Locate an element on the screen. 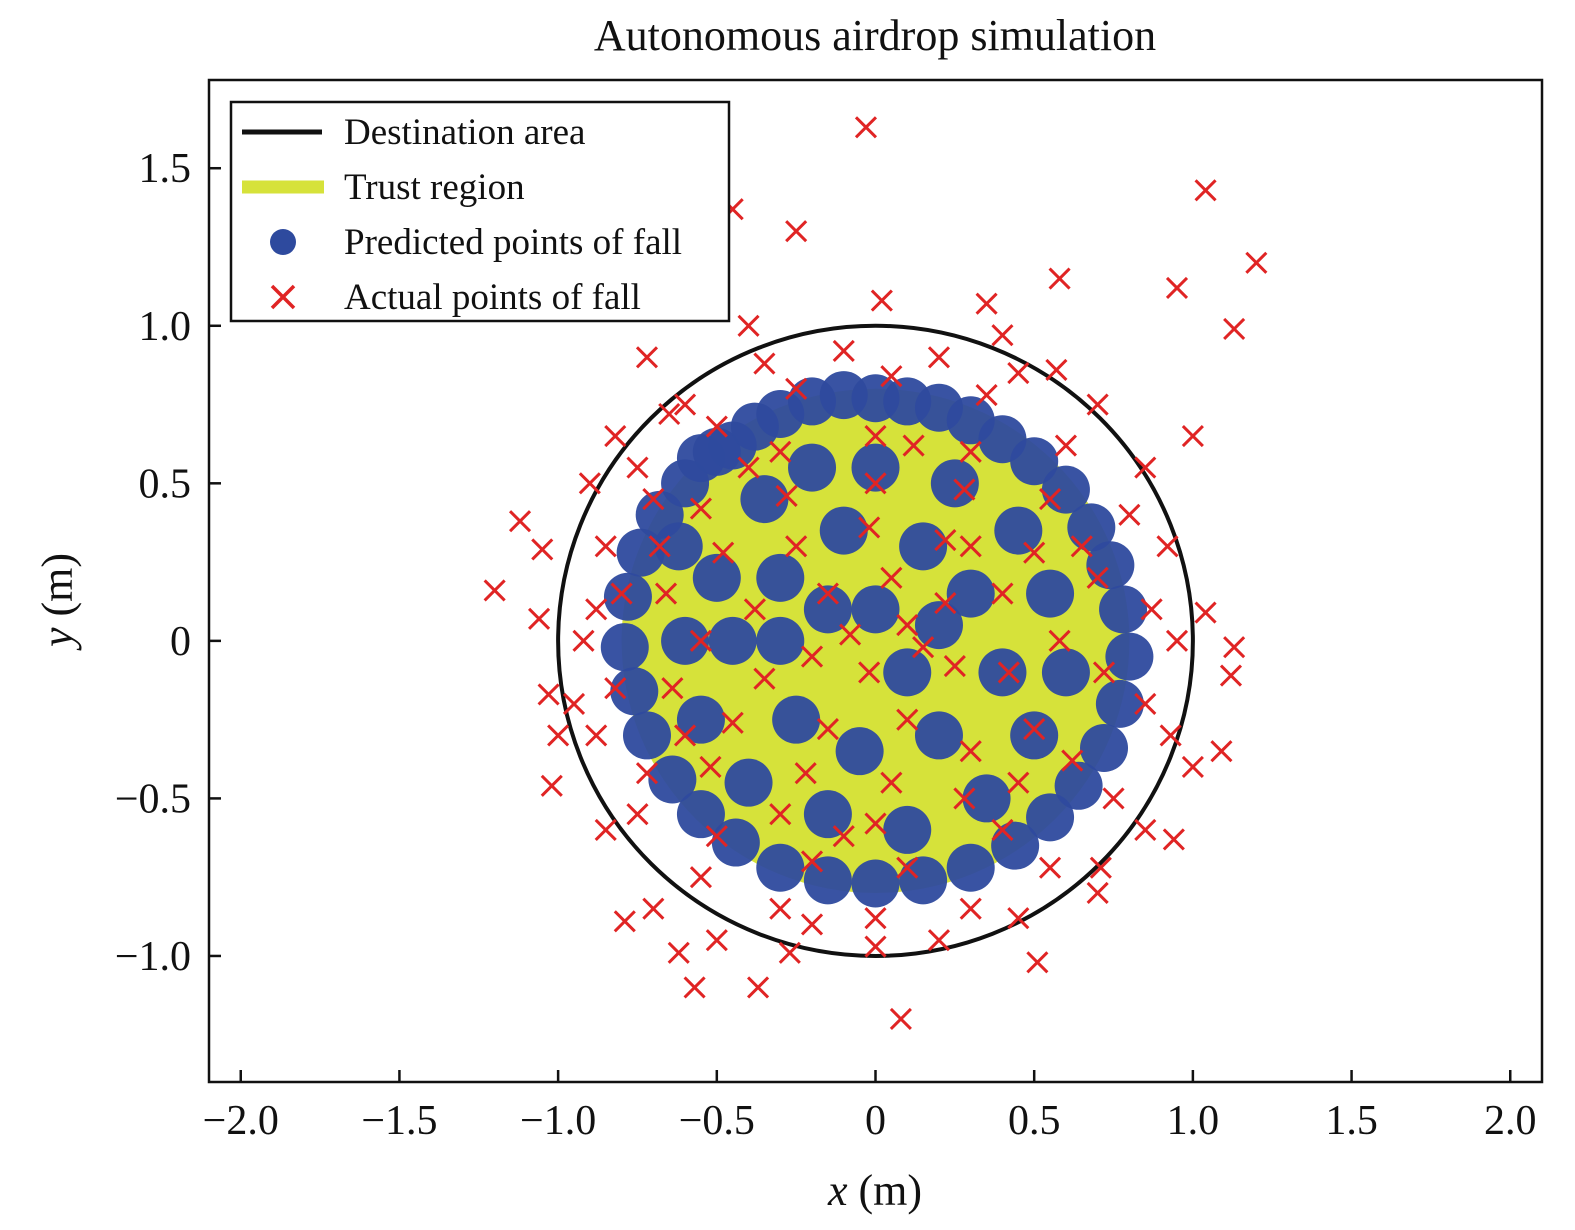  y-axis-label: y (m) is located at coordinates (57, 602).